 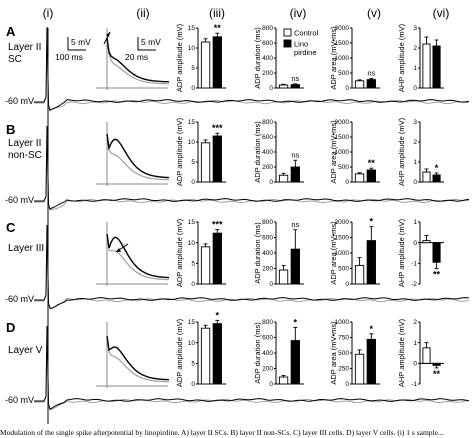 What do you see at coordinates (24, 143) in the screenshot?
I see `layer-label: Layer II` at bounding box center [24, 143].